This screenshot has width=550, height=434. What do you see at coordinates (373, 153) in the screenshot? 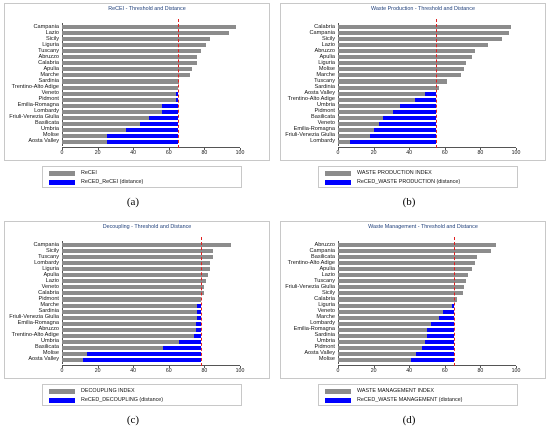
I see `x-tick-label: 20` at bounding box center [373, 153].